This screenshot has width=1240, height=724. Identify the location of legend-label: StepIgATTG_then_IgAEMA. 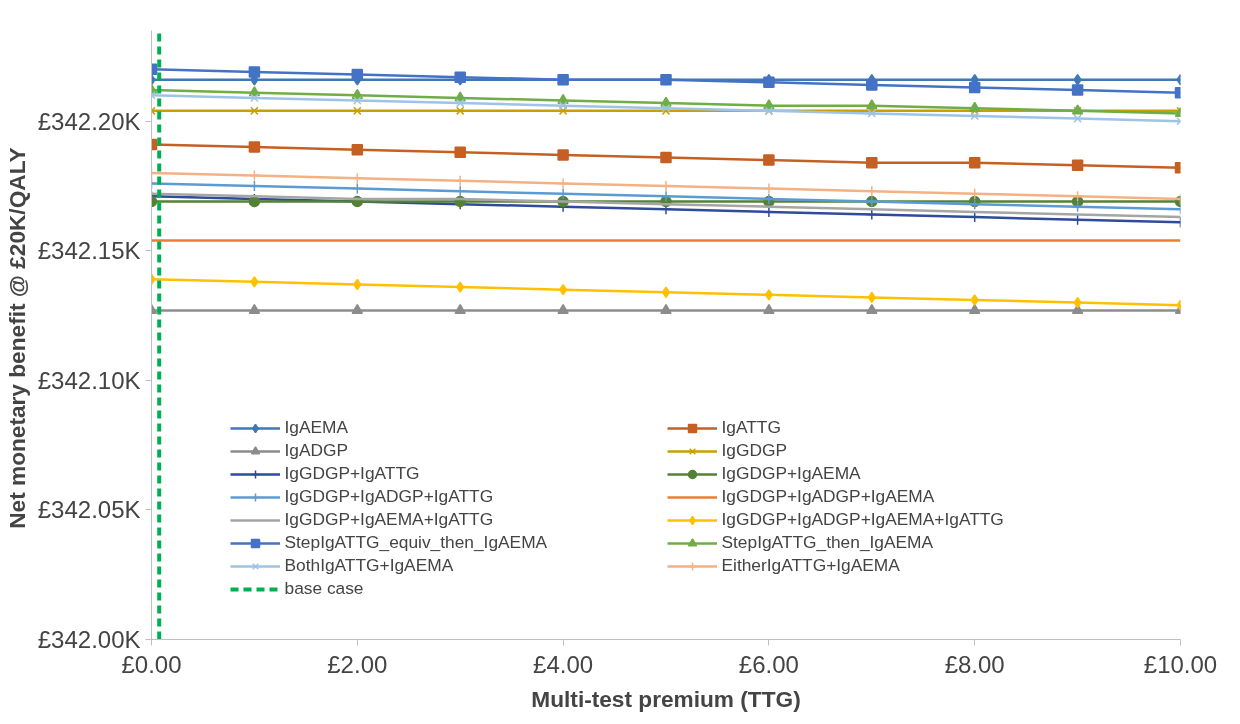
(828, 542).